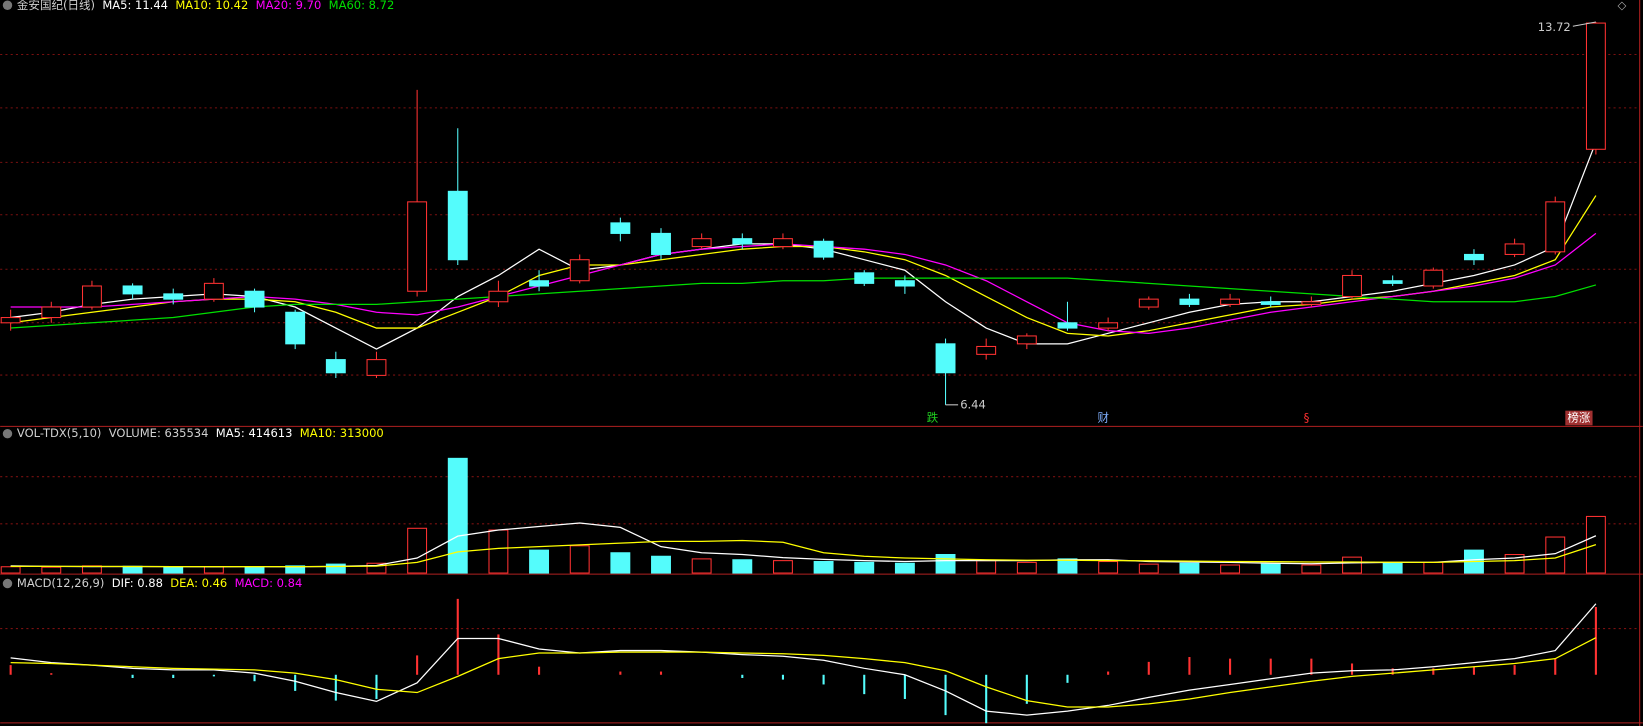 The height and width of the screenshot is (726, 1643). I want to click on event-marker: 榜涨, so click(1579, 418).